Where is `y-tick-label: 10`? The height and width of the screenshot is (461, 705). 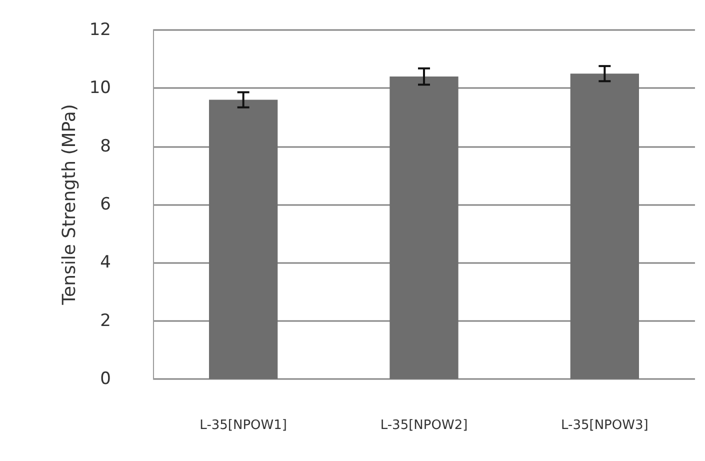
y-tick-label: 10 is located at coordinates (100, 88).